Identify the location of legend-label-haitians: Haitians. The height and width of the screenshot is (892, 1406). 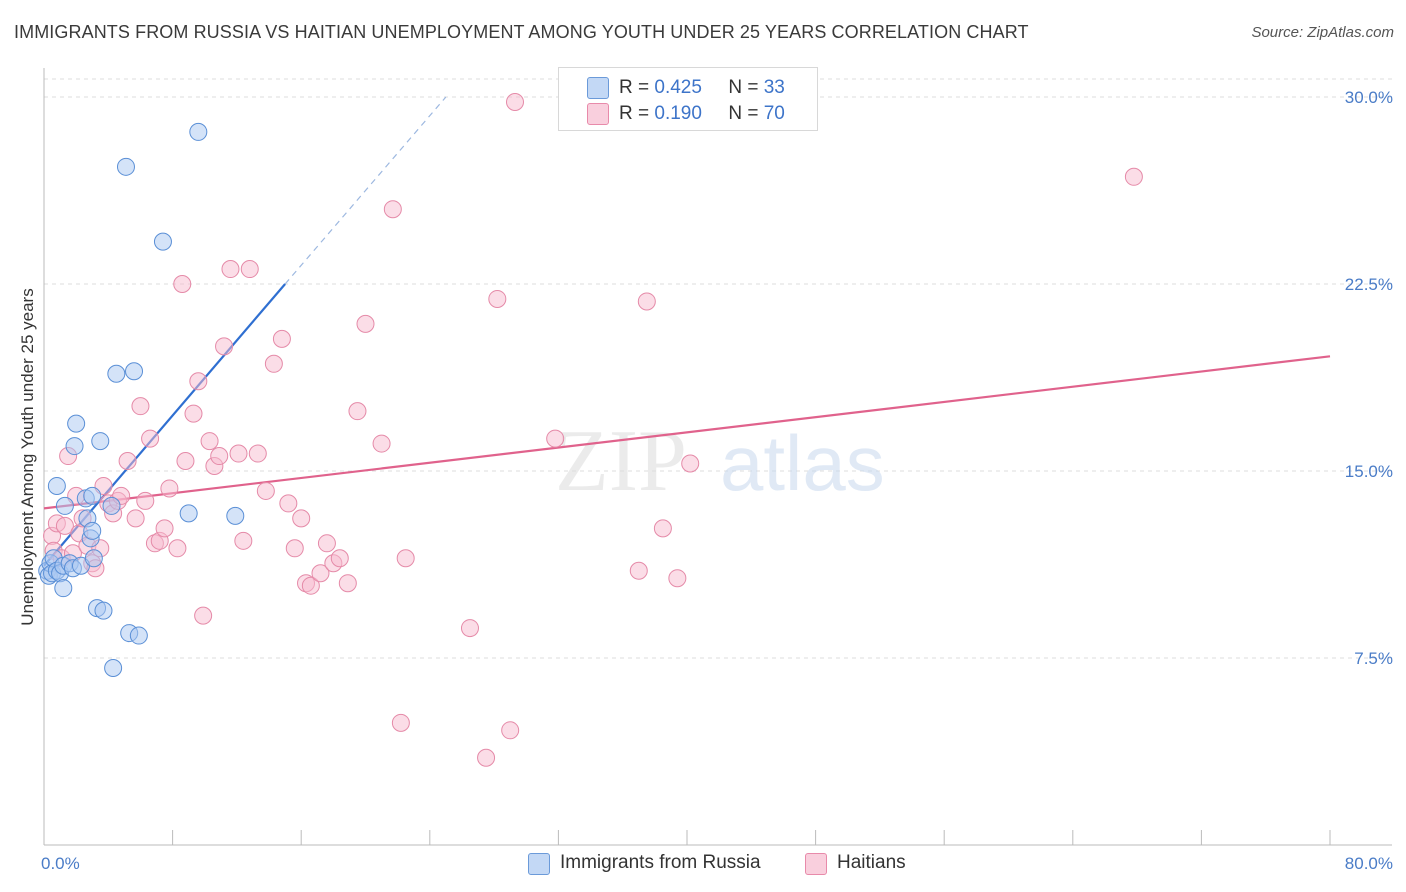
(871, 862).